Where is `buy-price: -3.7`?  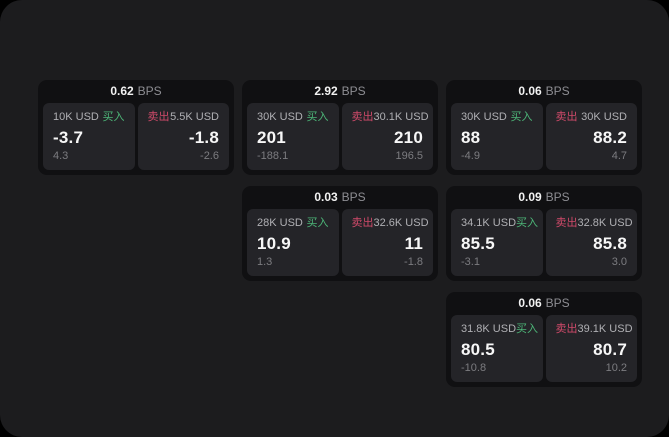 buy-price: -3.7 is located at coordinates (68, 137).